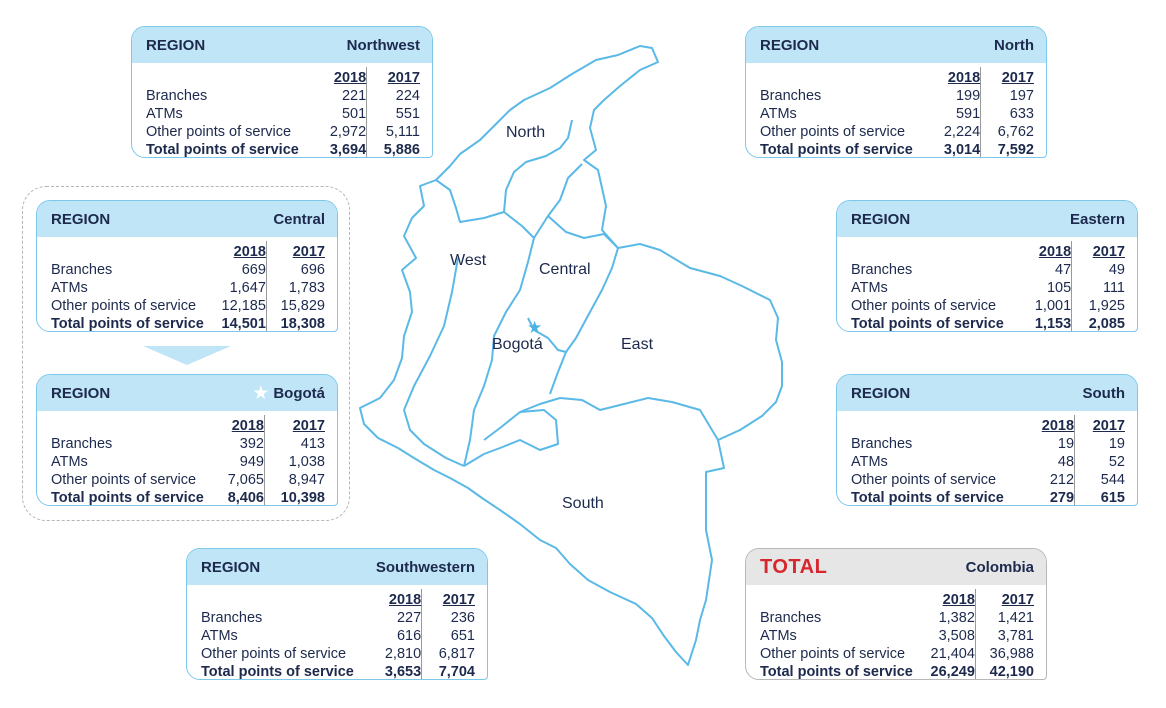  What do you see at coordinates (1098, 288) in the screenshot?
I see `value-2017: 111` at bounding box center [1098, 288].